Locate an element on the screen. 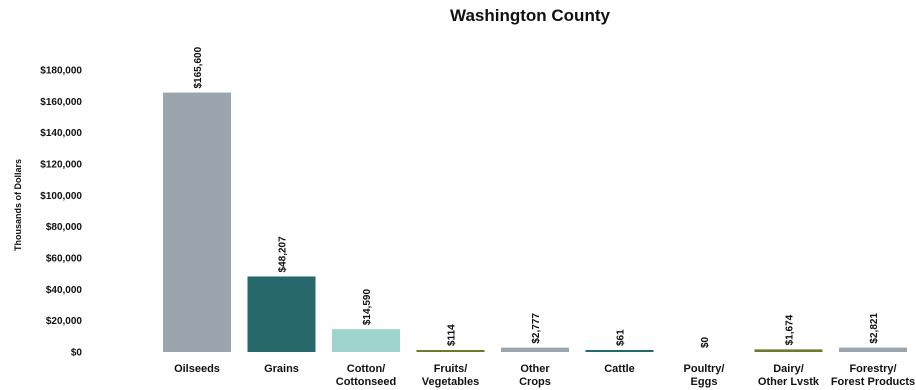 This screenshot has height=390, width=916. y-tick-label: $40,000 is located at coordinates (64, 290).